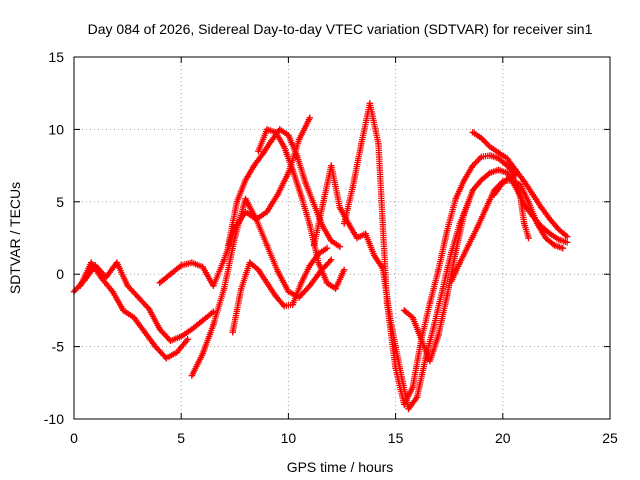 The image size is (640, 480). Describe the element at coordinates (58, 347) in the screenshot. I see `y-tick-label: -5` at that location.